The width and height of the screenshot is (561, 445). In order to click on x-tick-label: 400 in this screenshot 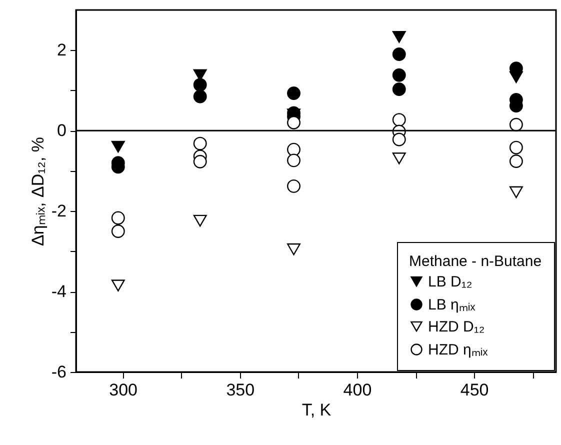, I will do `click(357, 390)`.